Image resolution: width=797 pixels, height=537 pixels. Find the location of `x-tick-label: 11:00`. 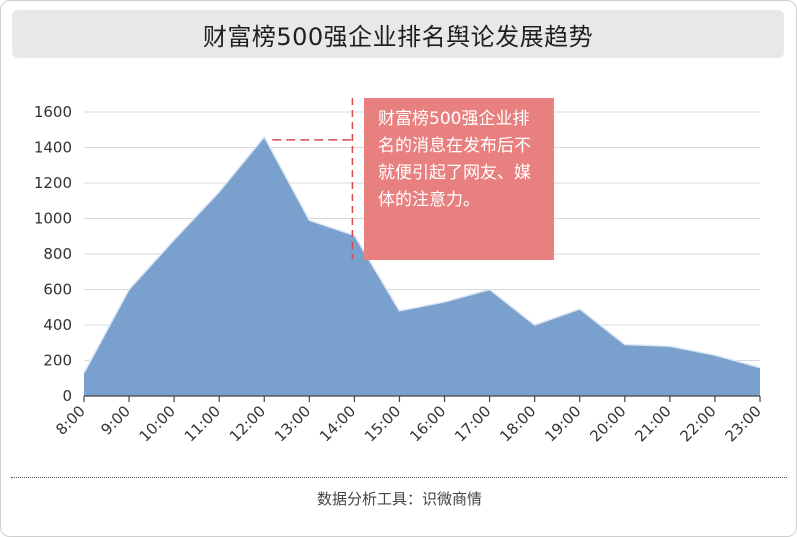

x-tick-label: 11:00 is located at coordinates (202, 423).